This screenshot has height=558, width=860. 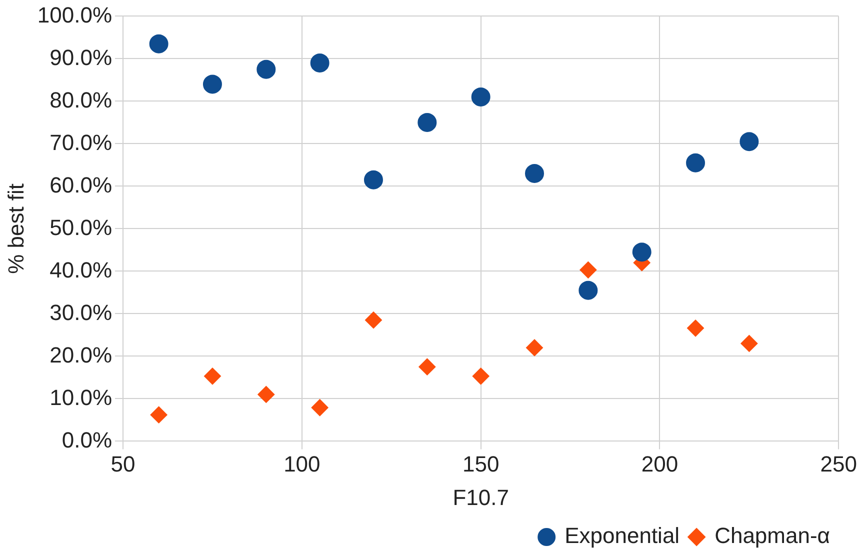 I want to click on y-tick-label: 10.0%, so click(x=81, y=397).